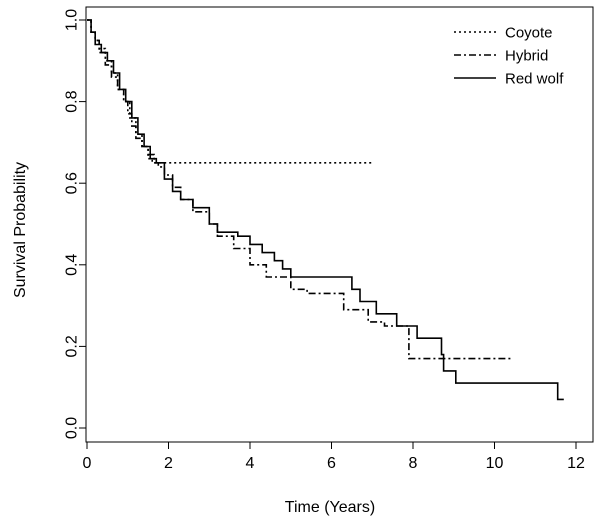 This screenshot has height=522, width=594. I want to click on x-axis: 0 2 4 6 8 10 12, so click(334, 457).